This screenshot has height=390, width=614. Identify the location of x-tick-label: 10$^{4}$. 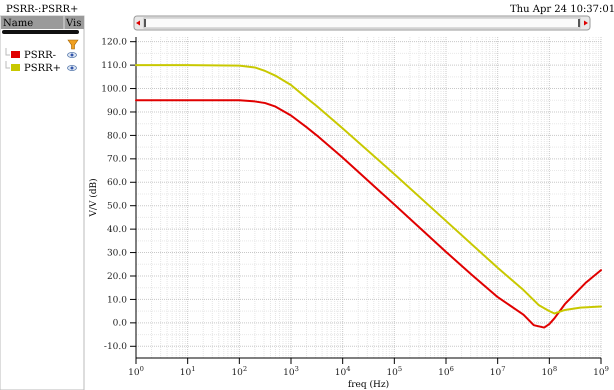
(342, 371).